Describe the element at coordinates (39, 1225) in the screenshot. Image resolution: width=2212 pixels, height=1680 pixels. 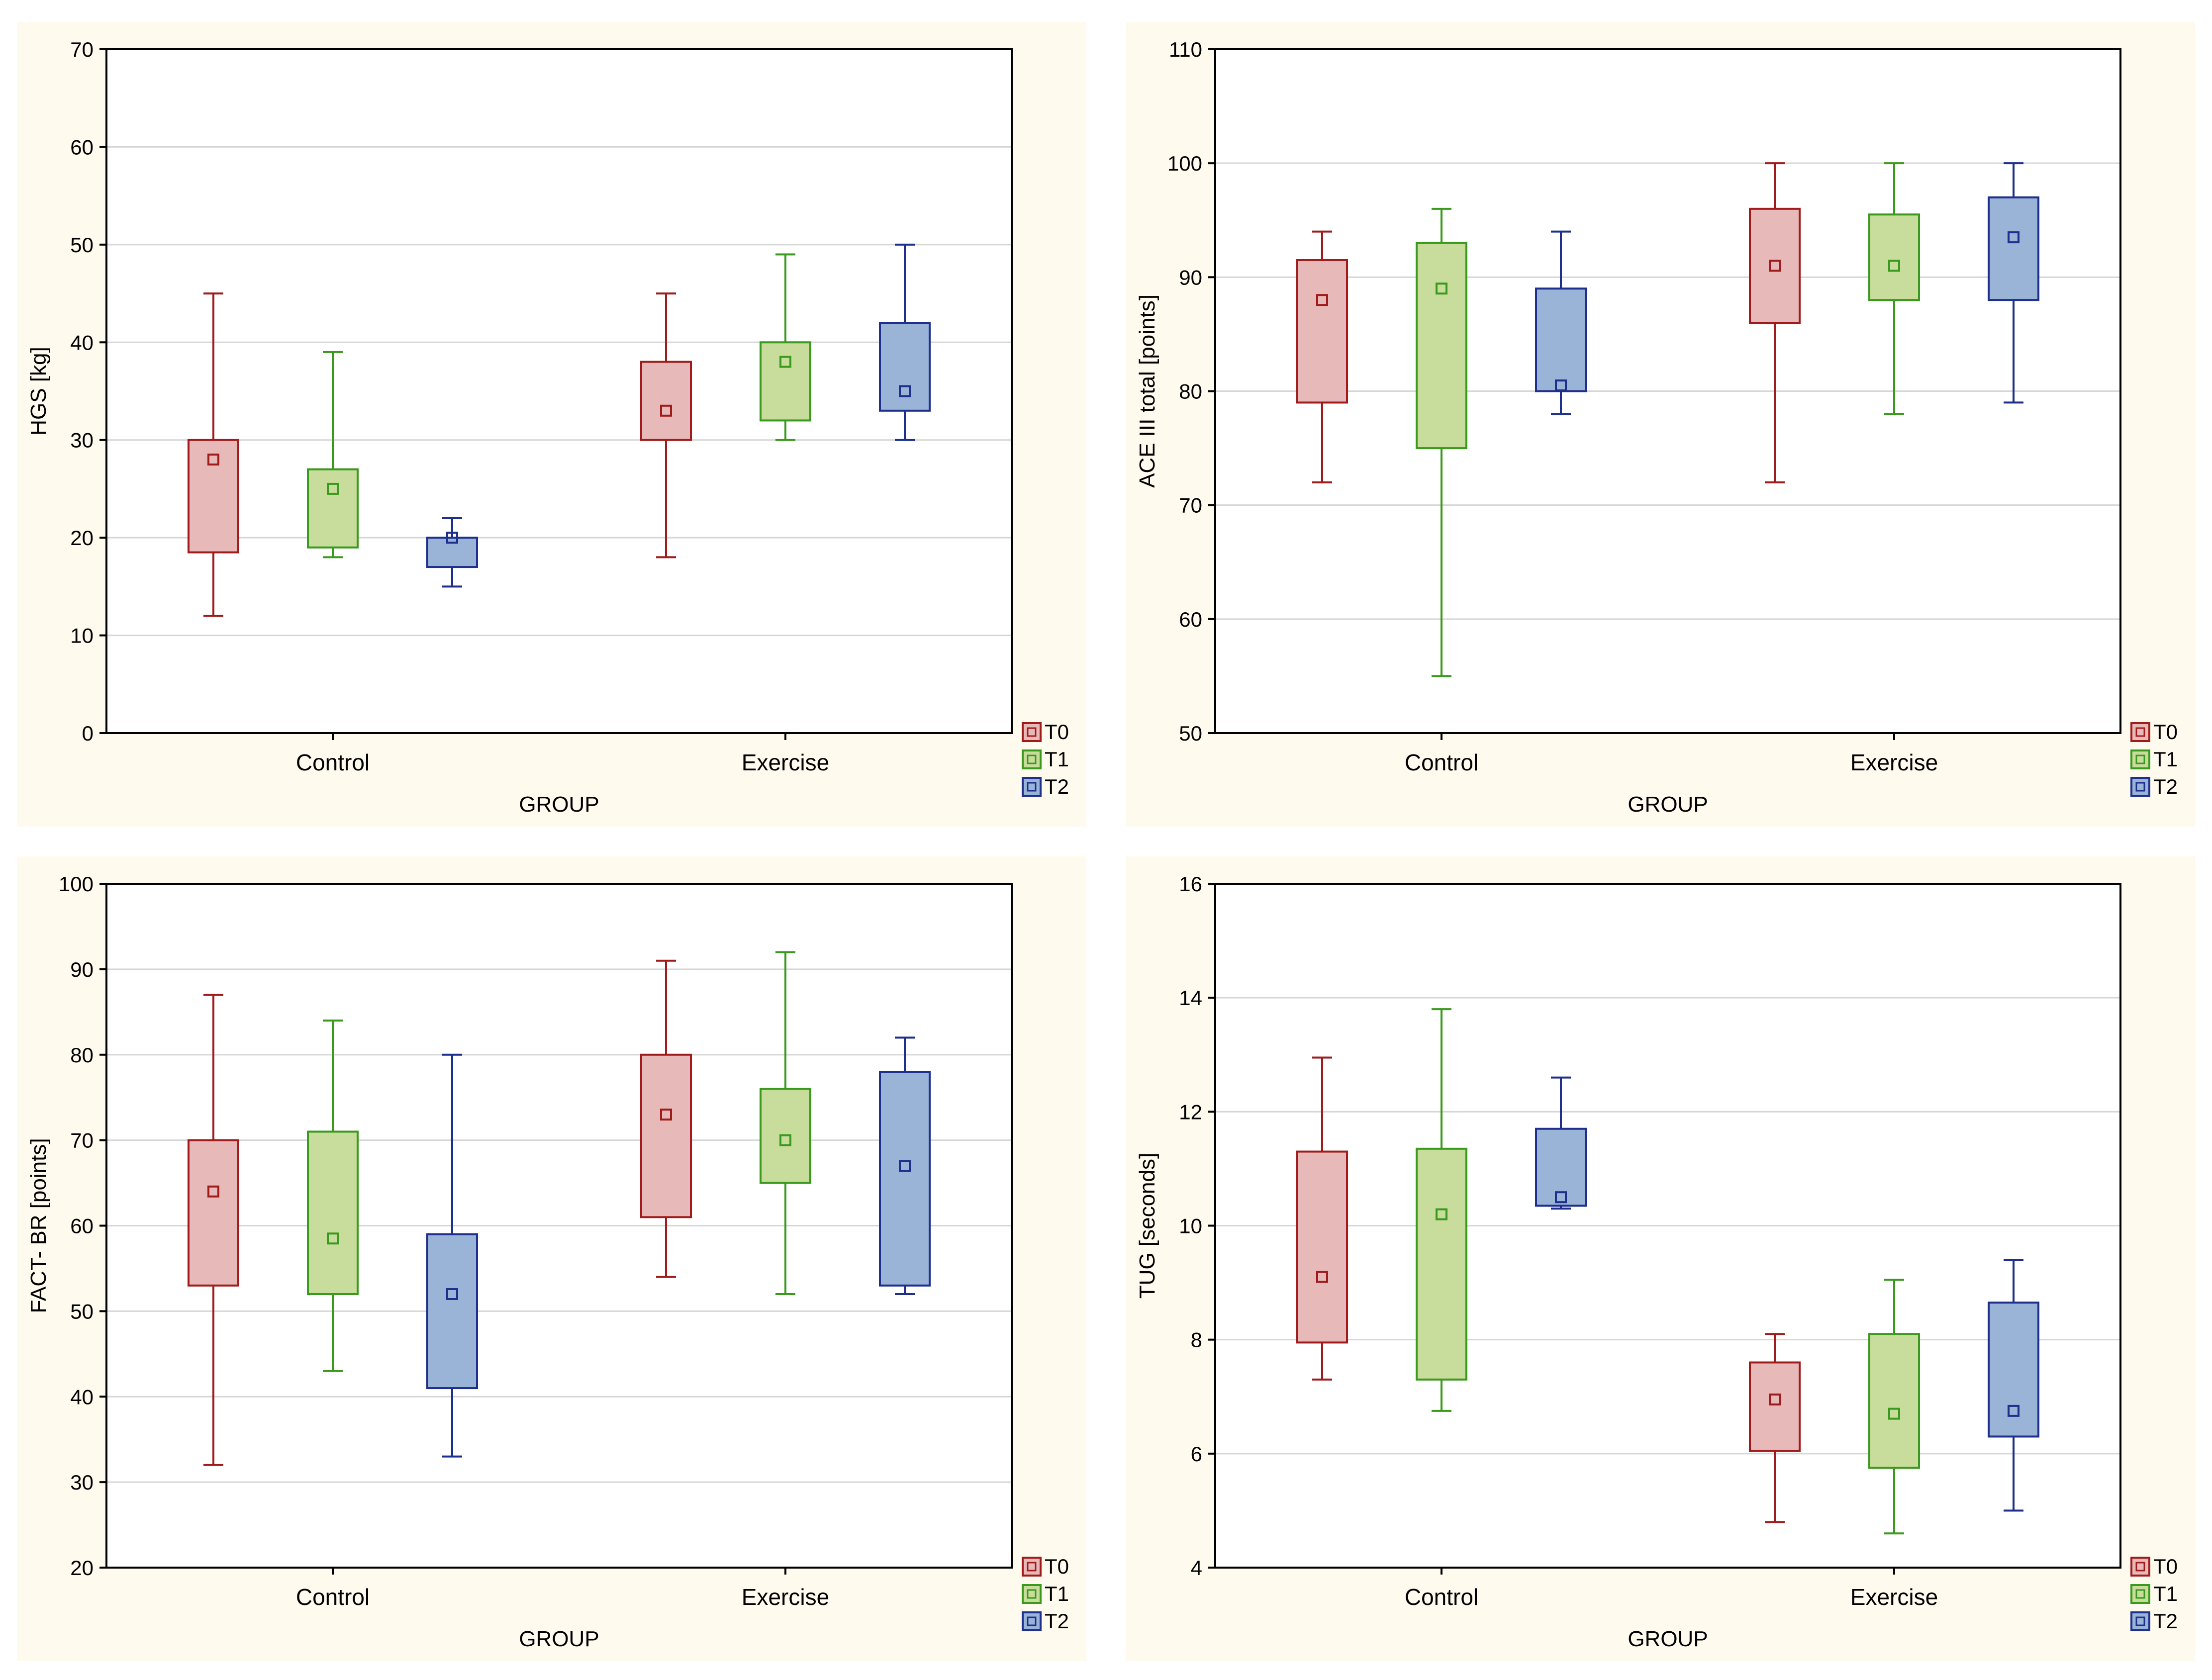
I see `y-axis-title: FACT- BR [points]` at that location.